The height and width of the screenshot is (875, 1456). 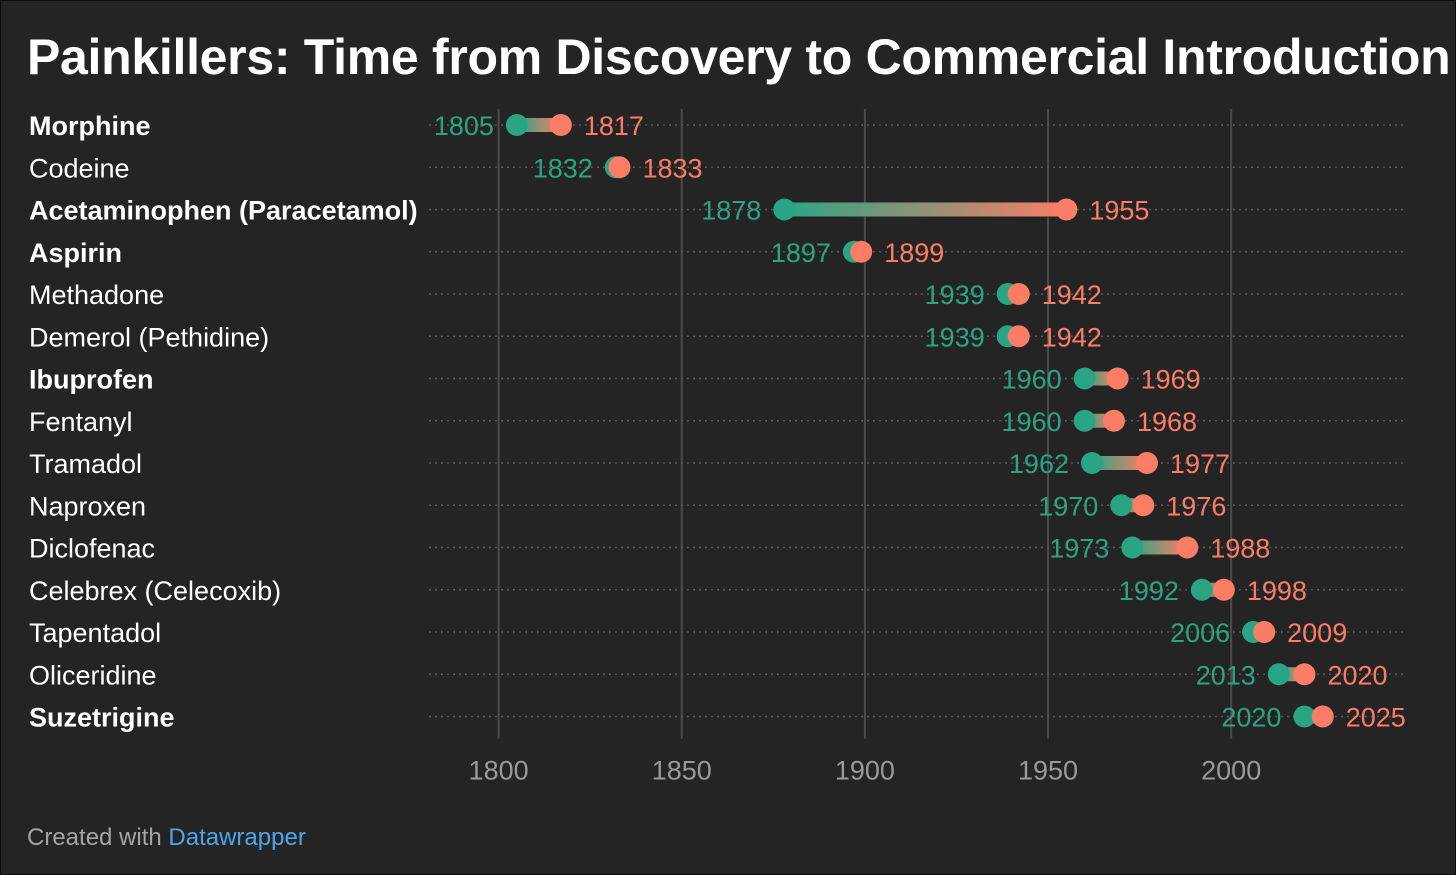 What do you see at coordinates (1322, 716) in the screenshot?
I see `introduction-dot-suzetrigine` at bounding box center [1322, 716].